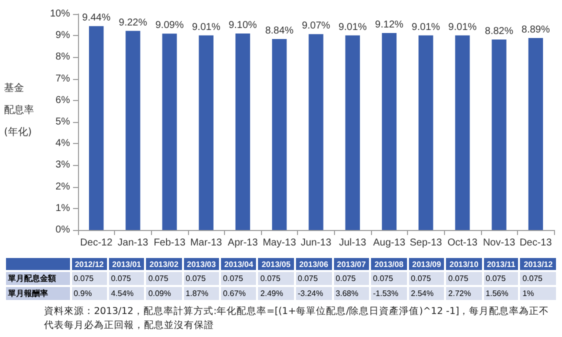 This screenshot has height=337, width=562. What do you see at coordinates (63, 122) in the screenshot?
I see `y-tick-label: 5%` at bounding box center [63, 122].